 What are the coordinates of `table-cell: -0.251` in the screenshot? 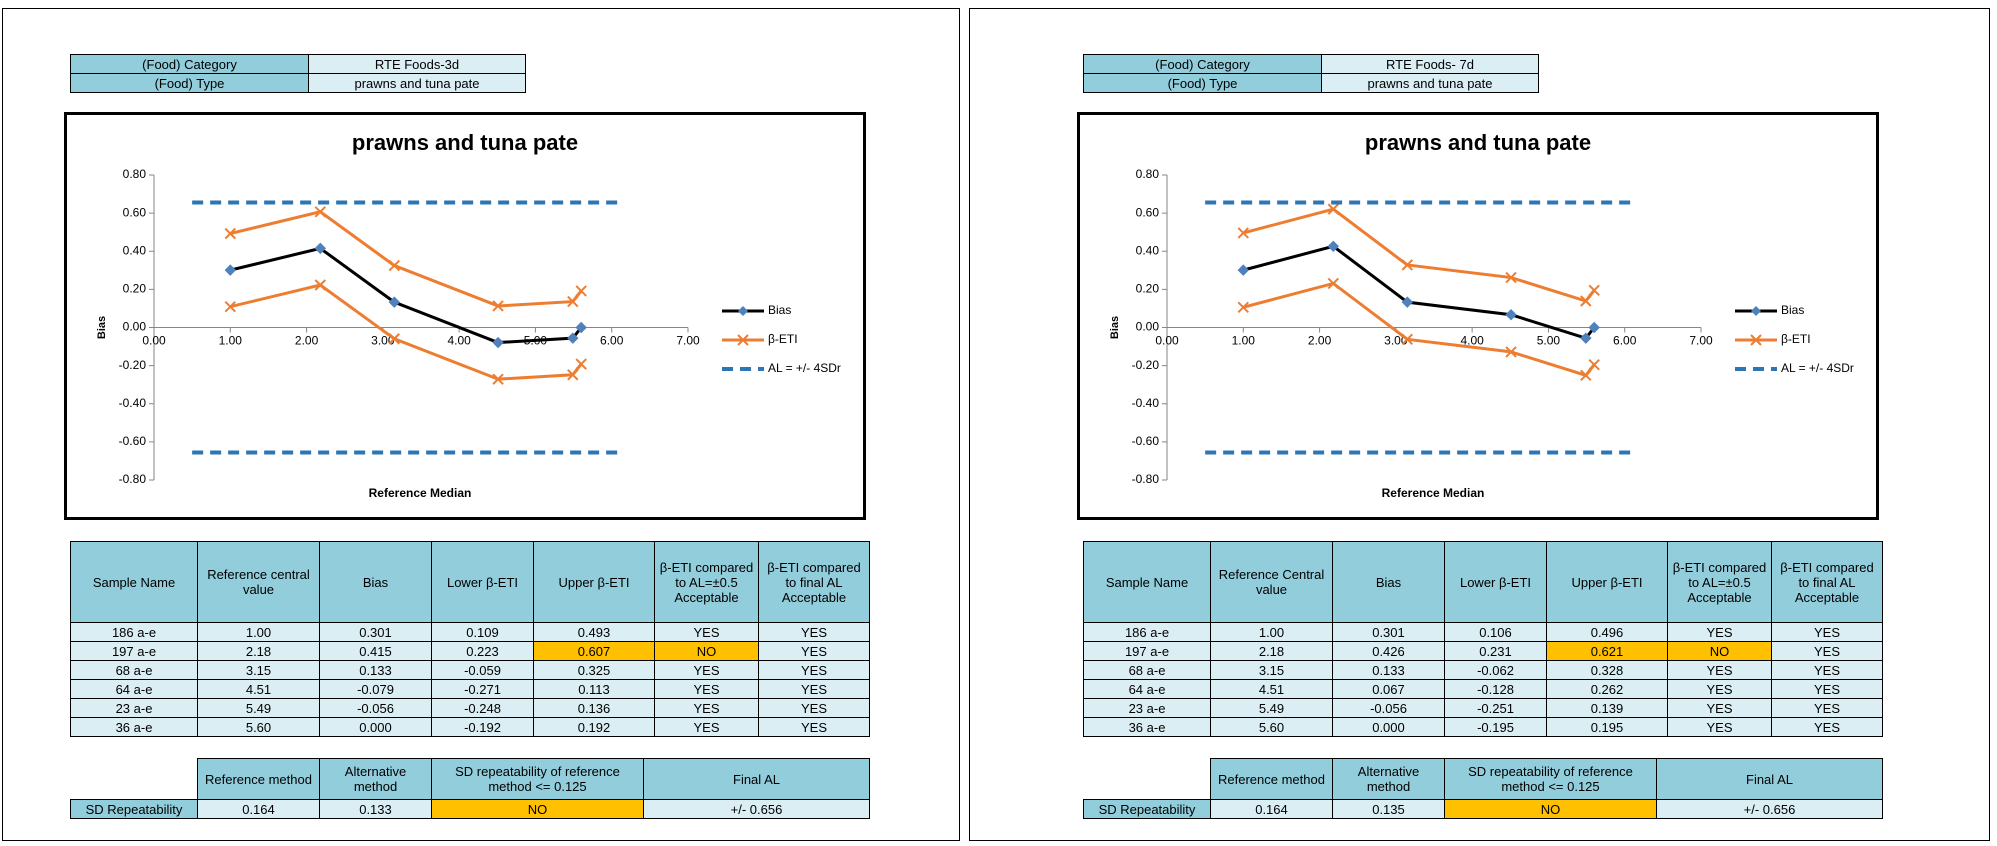 It's located at (1495, 708).